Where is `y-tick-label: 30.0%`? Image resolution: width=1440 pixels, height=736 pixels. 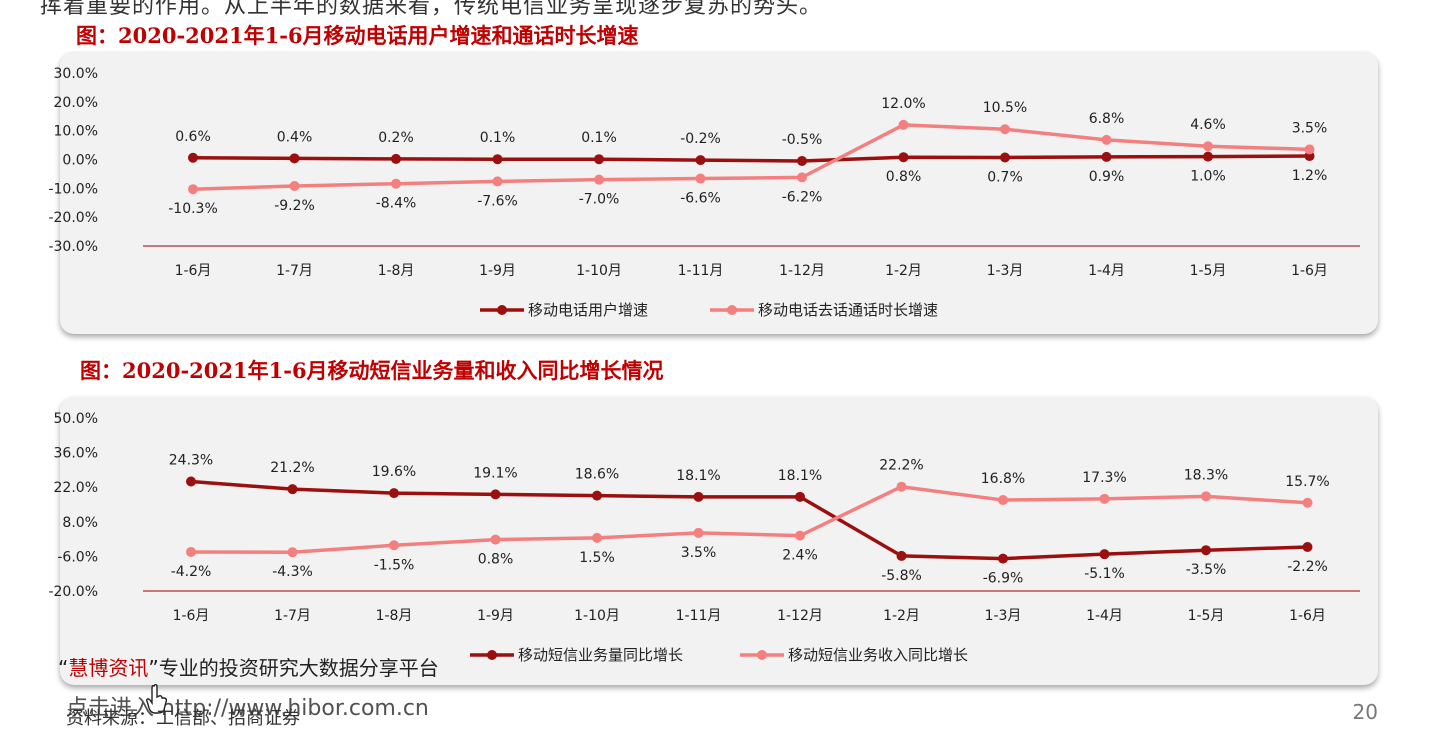 y-tick-label: 30.0% is located at coordinates (76, 74).